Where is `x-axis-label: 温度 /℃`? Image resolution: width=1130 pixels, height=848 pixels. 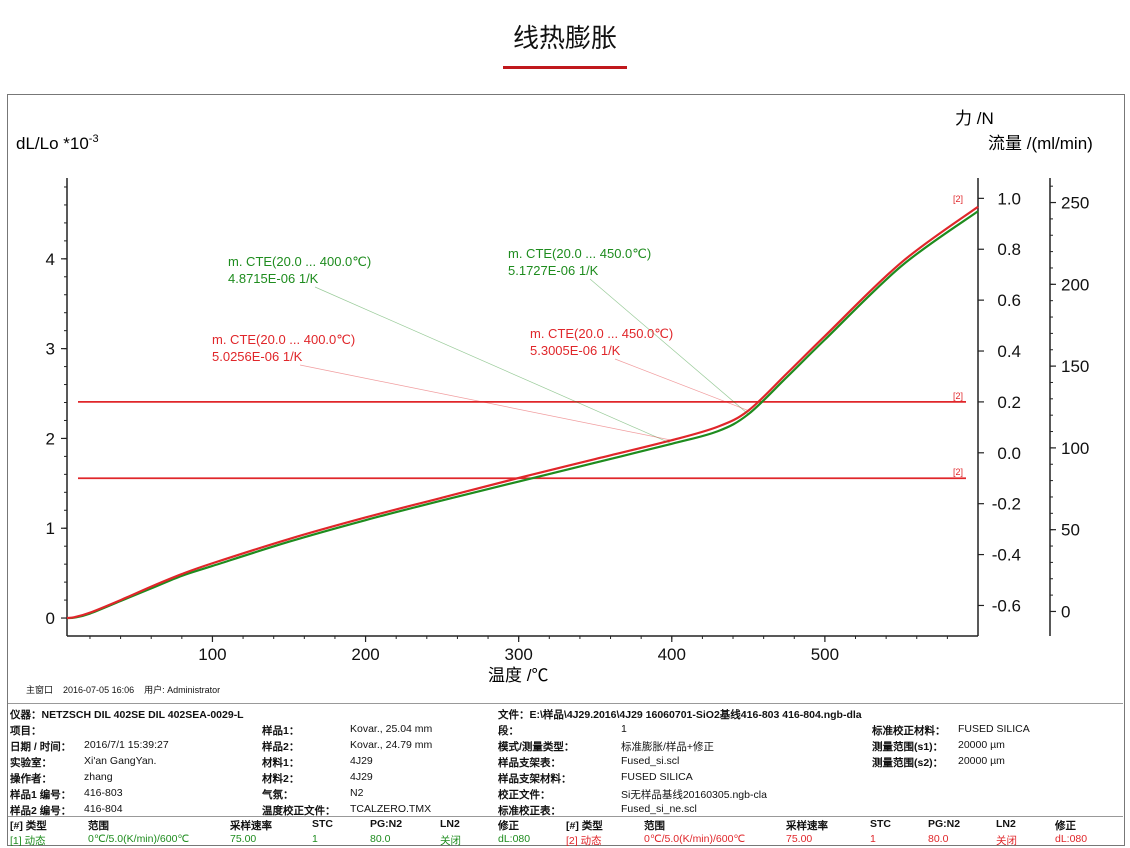 x-axis-label: 温度 /℃ is located at coordinates (518, 675).